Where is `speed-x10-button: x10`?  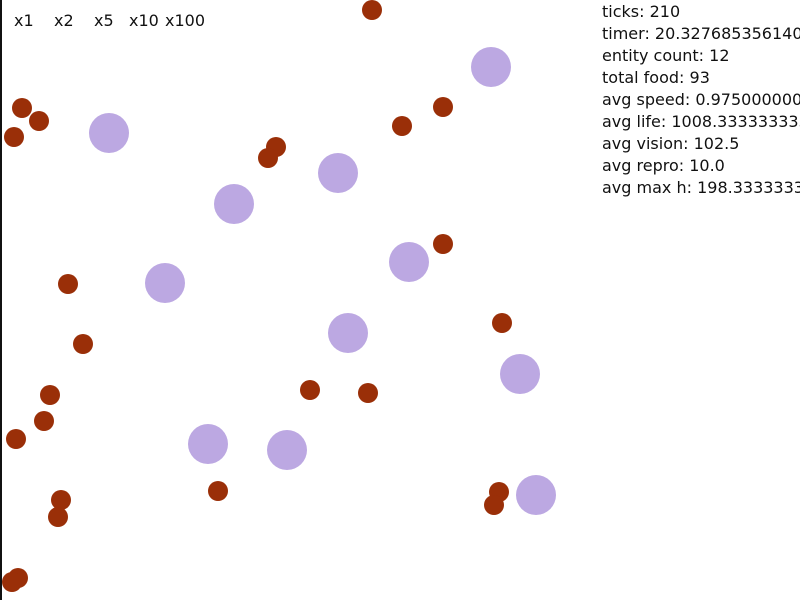 speed-x10-button: x10 is located at coordinates (144, 20).